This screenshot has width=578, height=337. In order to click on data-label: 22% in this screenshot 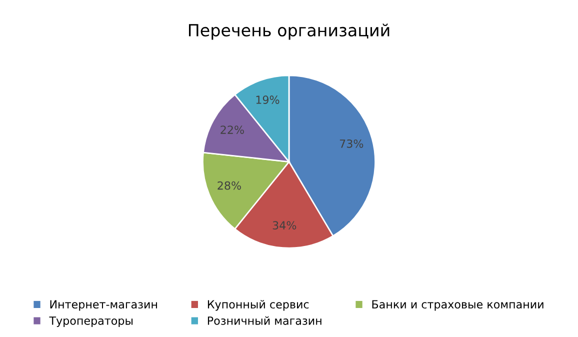, I will do `click(232, 130)`.